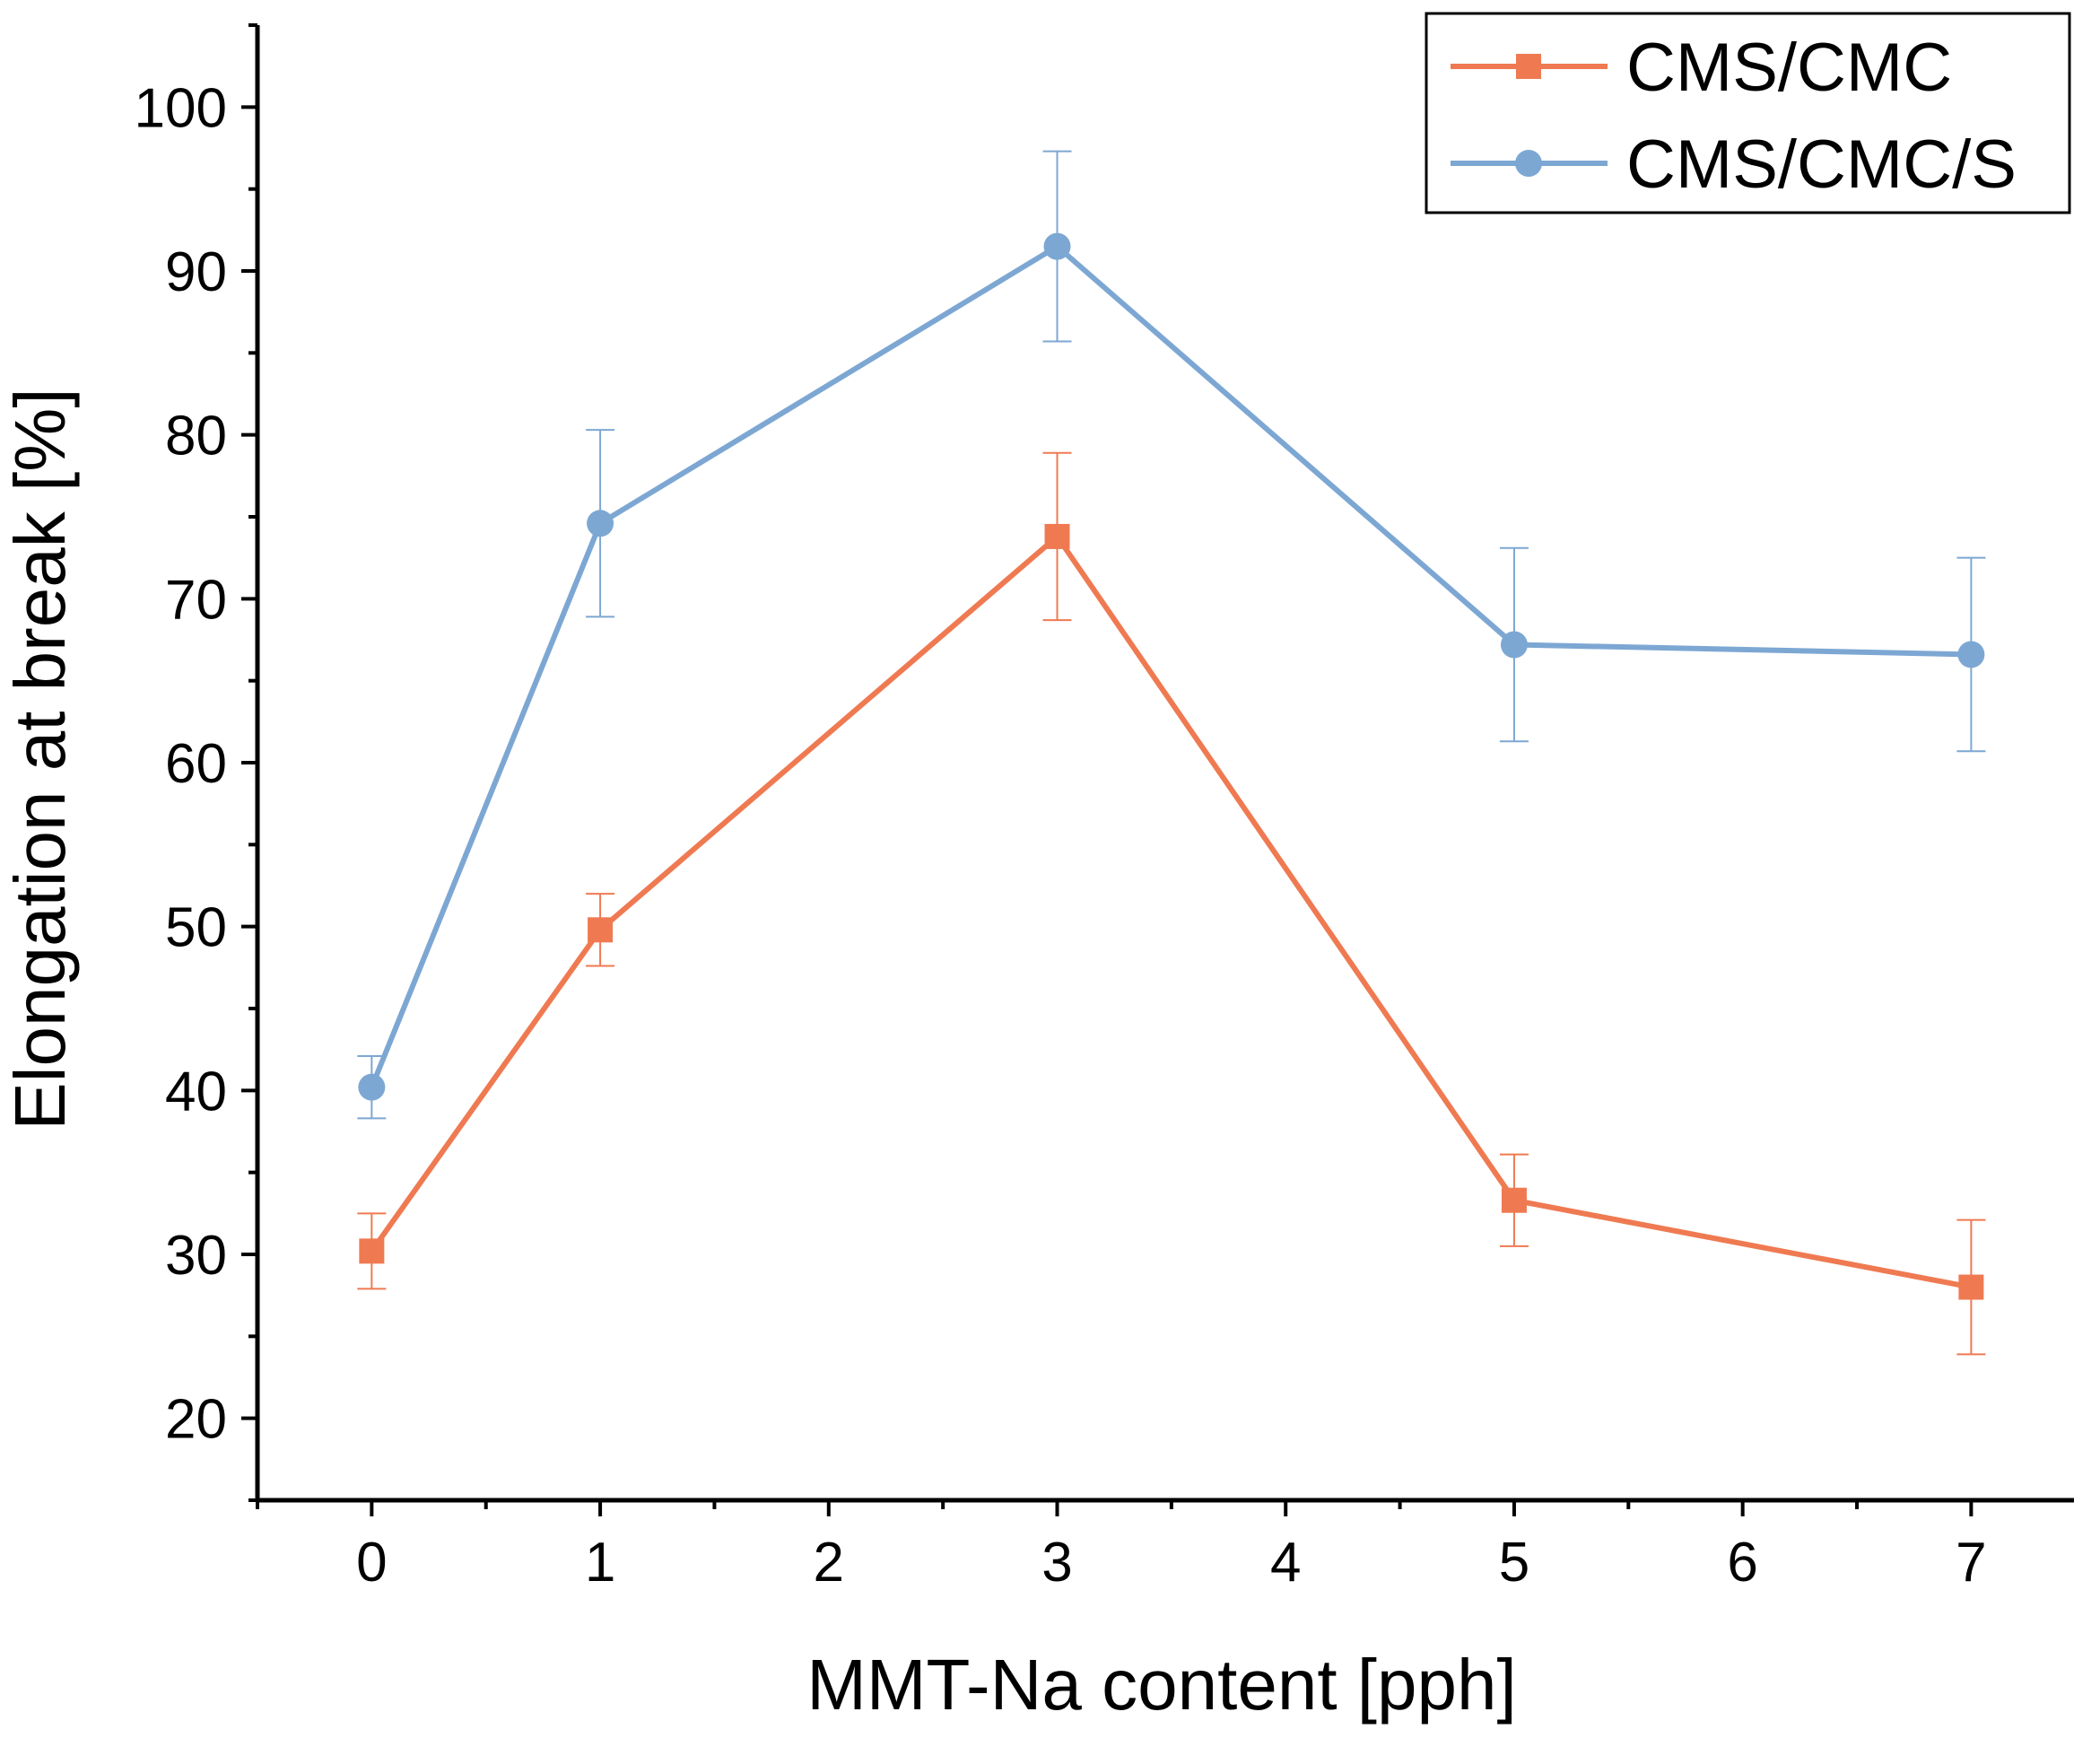 Image resolution: width=2100 pixels, height=1738 pixels. I want to click on x-tick-label: 1, so click(600, 1563).